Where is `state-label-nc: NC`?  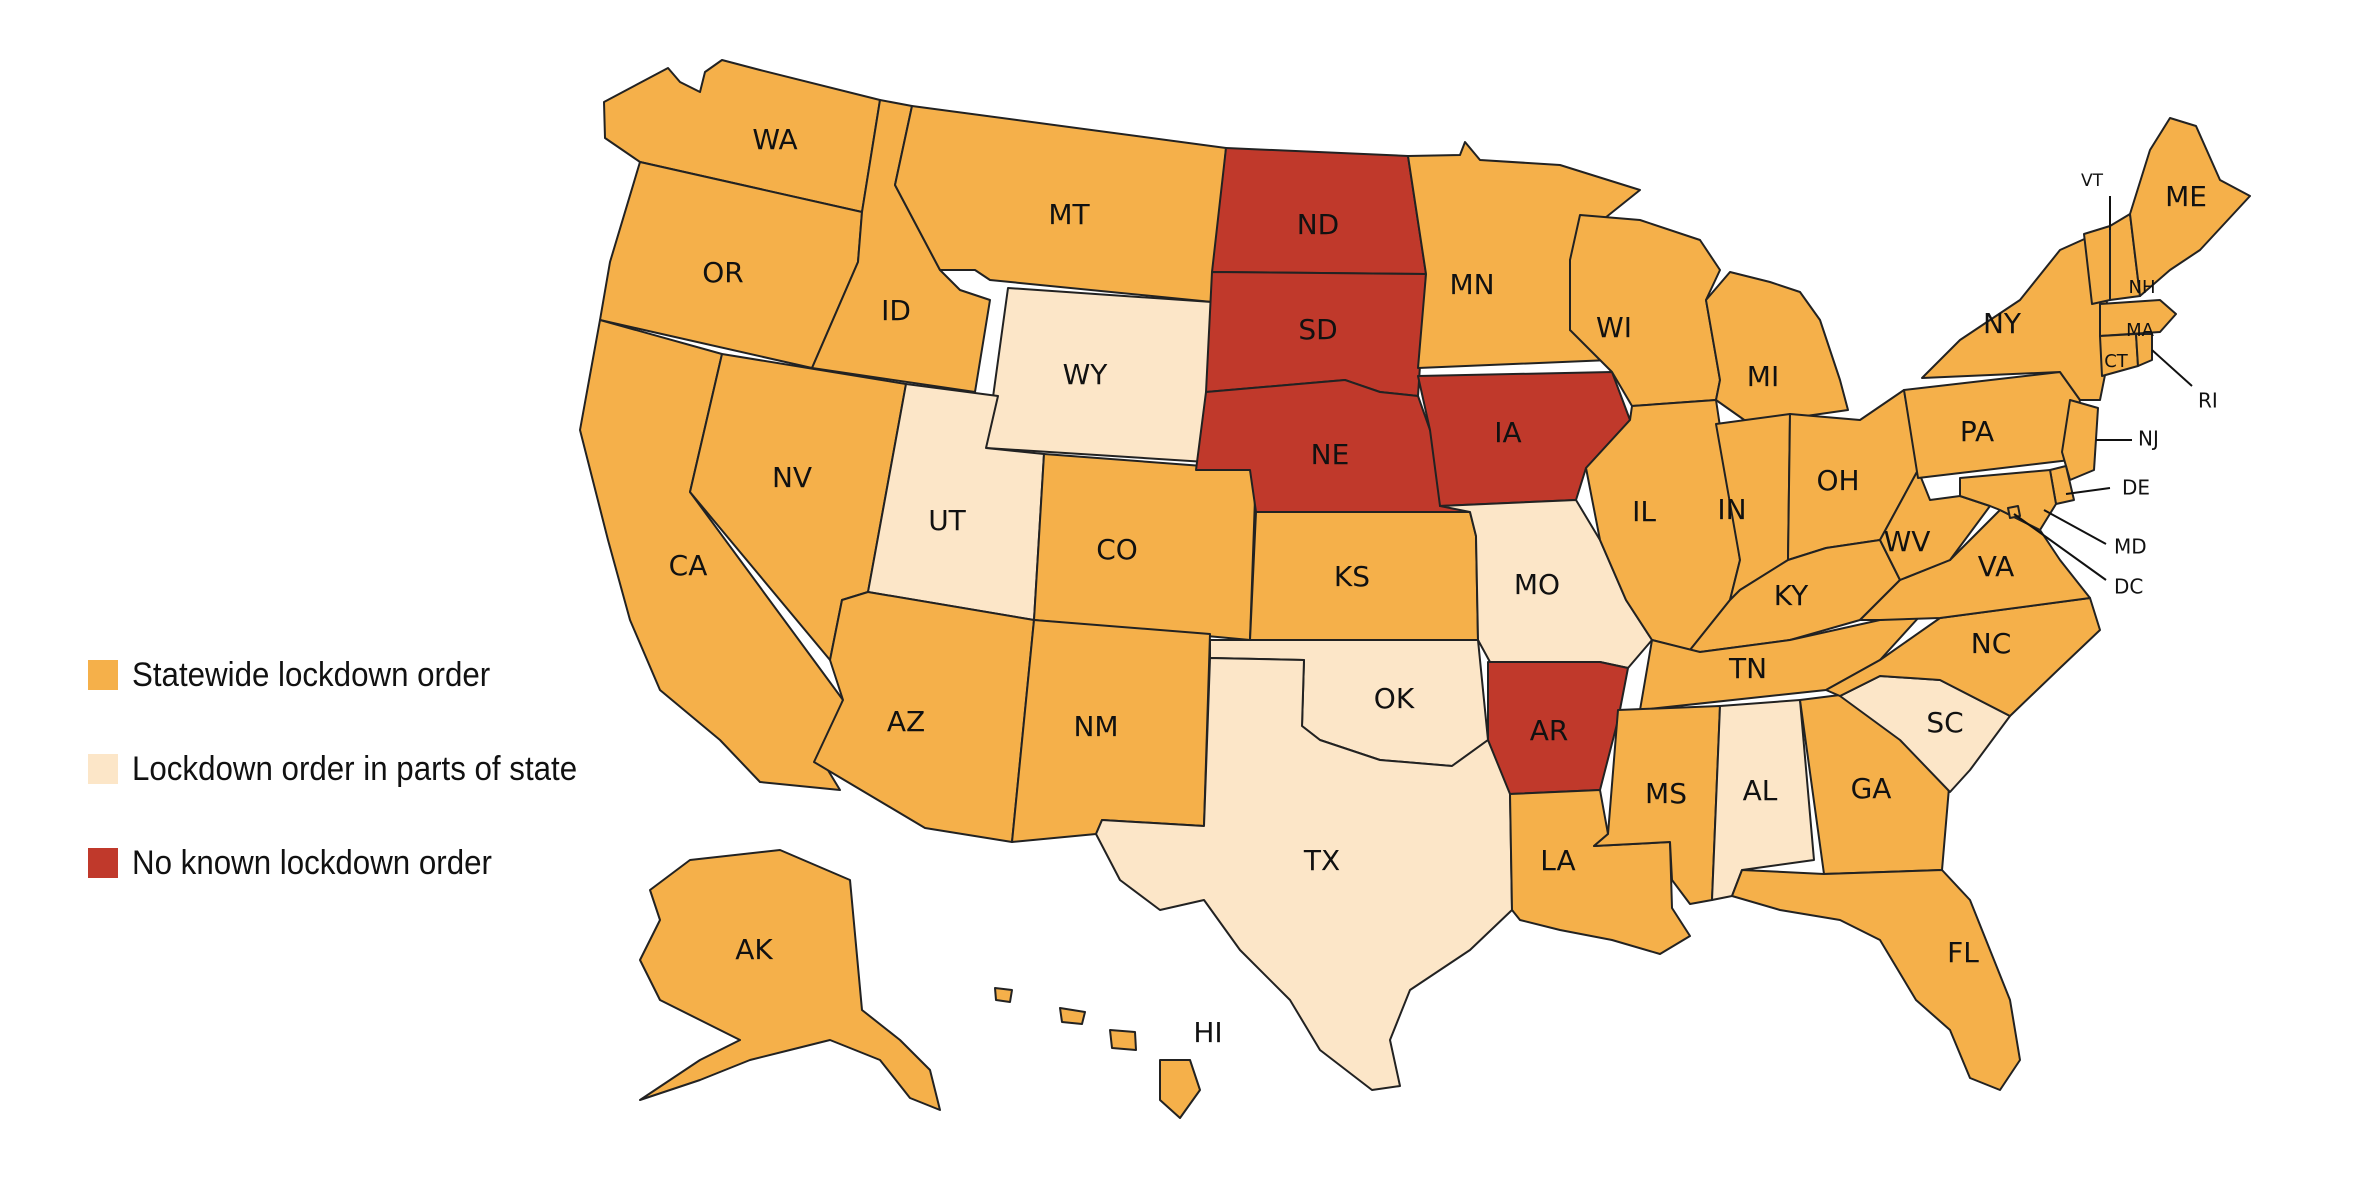
state-label-nc: NC is located at coordinates (1991, 643).